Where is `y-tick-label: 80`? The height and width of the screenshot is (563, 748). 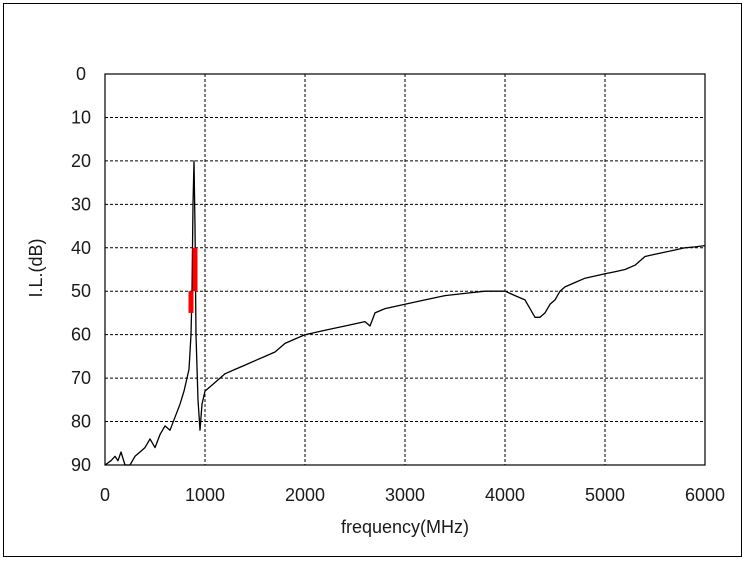 y-tick-label: 80 is located at coordinates (81, 422).